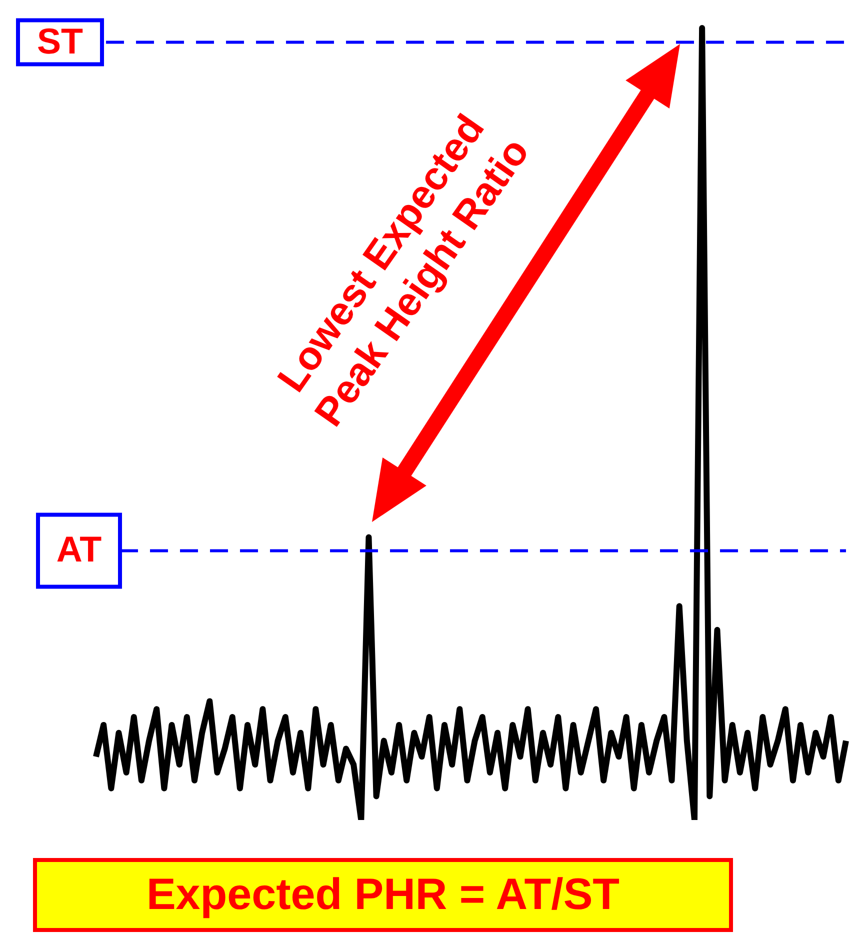 This screenshot has height=941, width=850. I want to click on text: Expected PHR = AT/ST, so click(383, 895).